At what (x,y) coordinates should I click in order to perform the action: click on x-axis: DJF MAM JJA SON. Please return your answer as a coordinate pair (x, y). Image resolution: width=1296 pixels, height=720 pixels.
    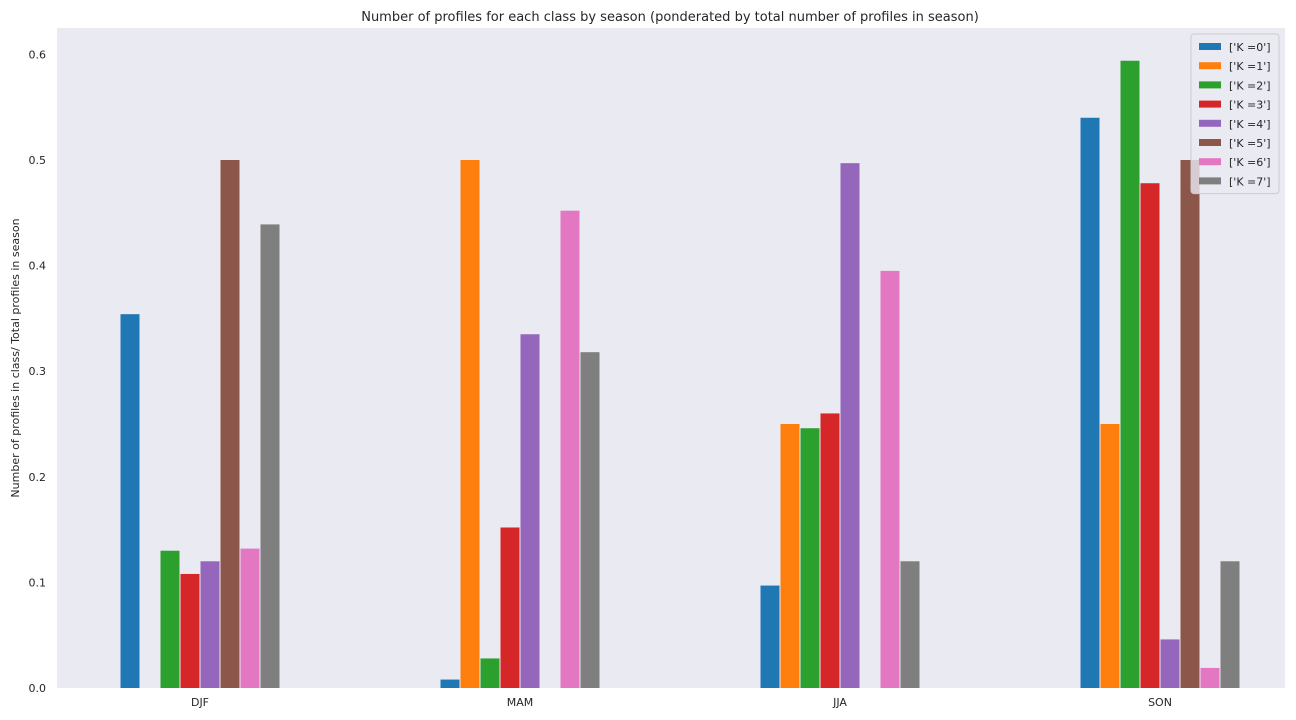
    Looking at the image, I should click on (681, 702).